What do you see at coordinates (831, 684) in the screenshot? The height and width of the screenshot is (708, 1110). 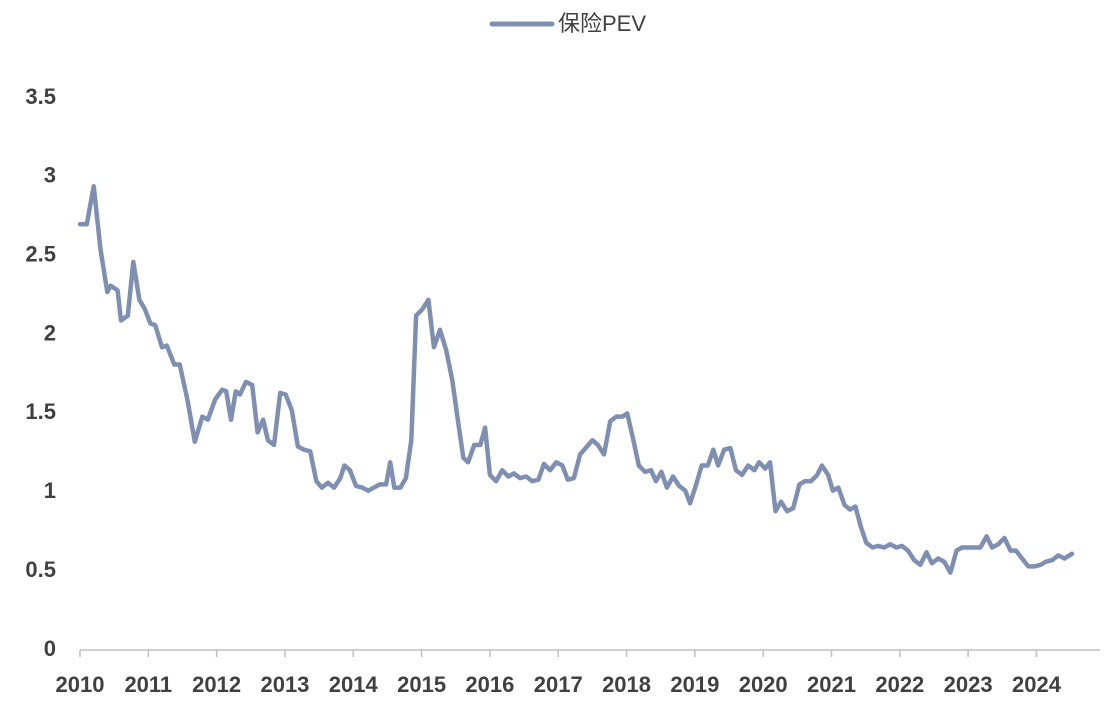 I see `x-tick-label: 2021` at bounding box center [831, 684].